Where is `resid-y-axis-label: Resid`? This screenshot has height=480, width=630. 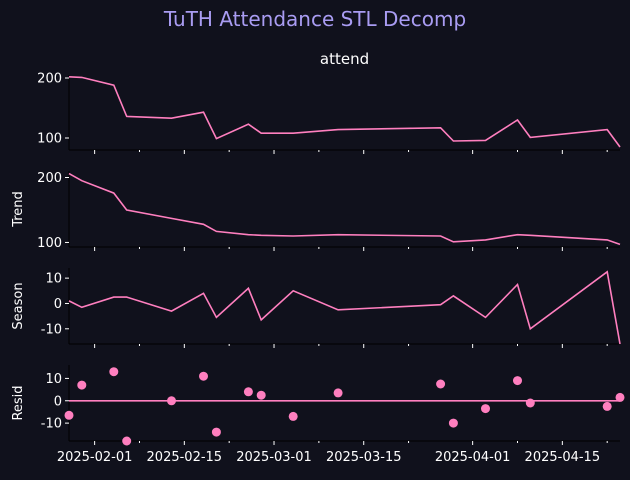 resid-y-axis-label: Resid is located at coordinates (18, 402).